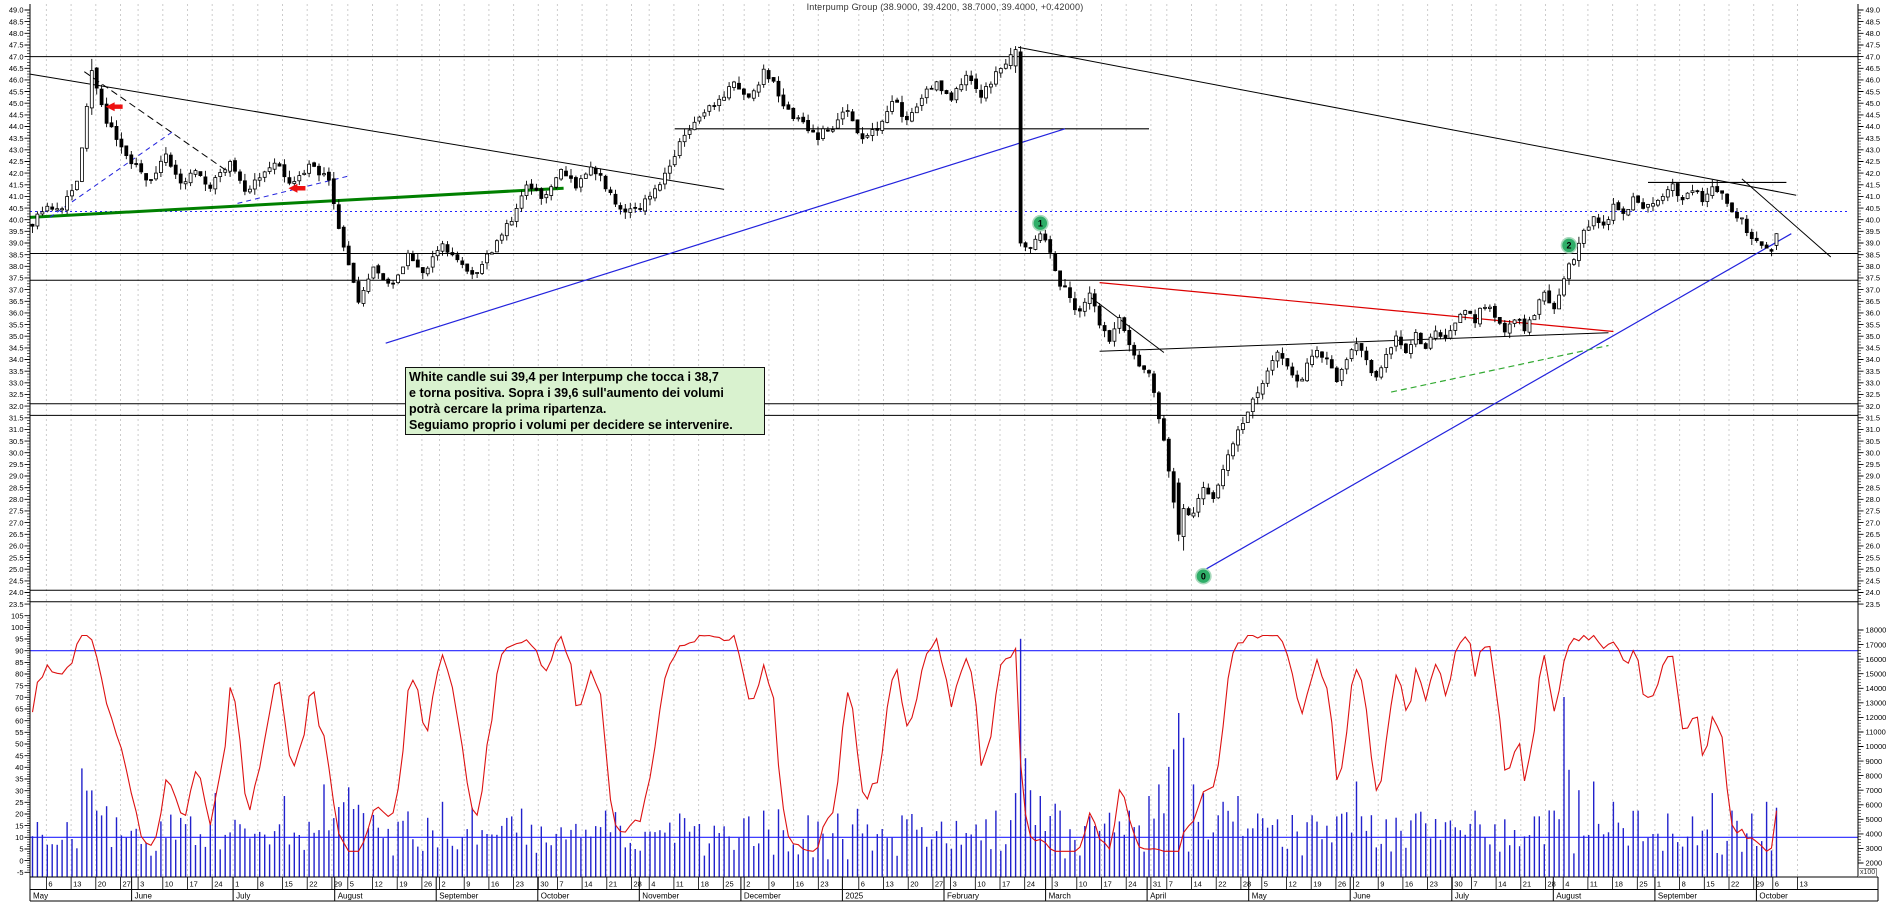 The image size is (1890, 902). What do you see at coordinates (19, 674) in the screenshot?
I see `svg-text: 80` at bounding box center [19, 674].